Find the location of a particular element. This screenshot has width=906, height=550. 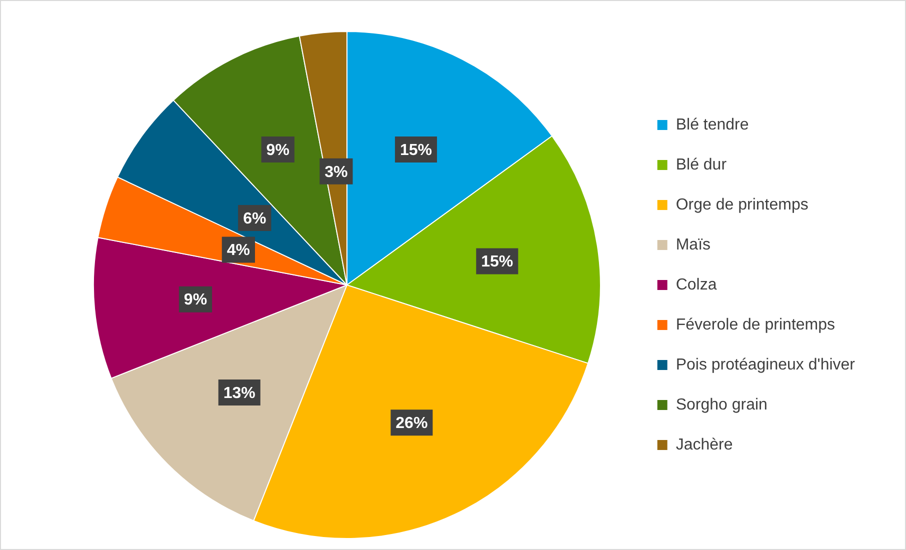

data-label: 13% is located at coordinates (239, 393).